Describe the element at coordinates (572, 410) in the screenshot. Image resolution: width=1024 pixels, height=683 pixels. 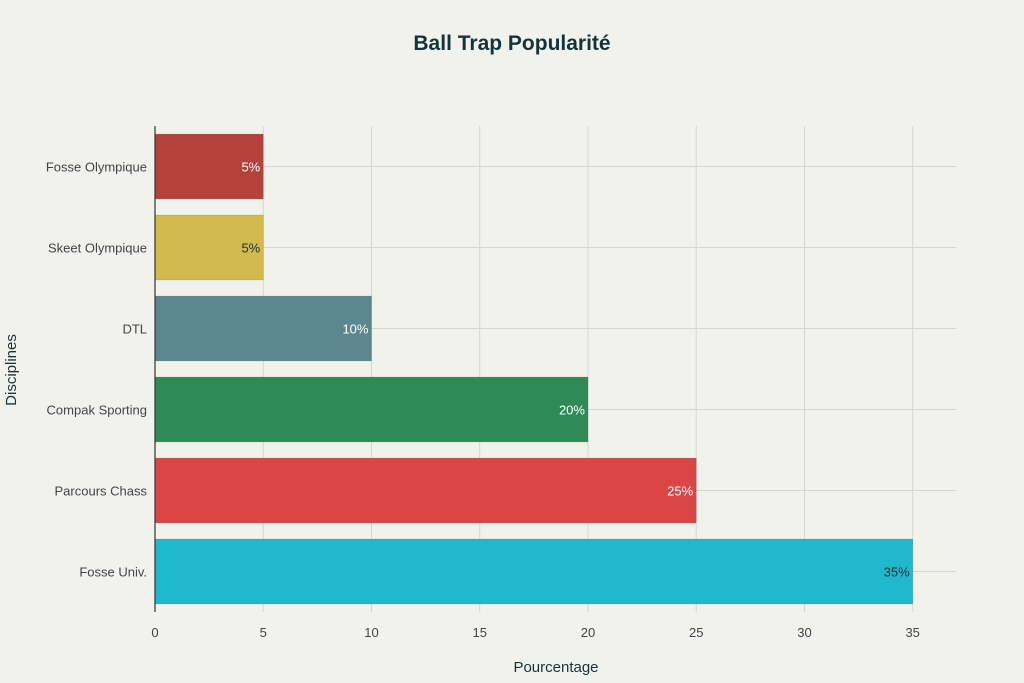
I see `data-label: 20%` at that location.